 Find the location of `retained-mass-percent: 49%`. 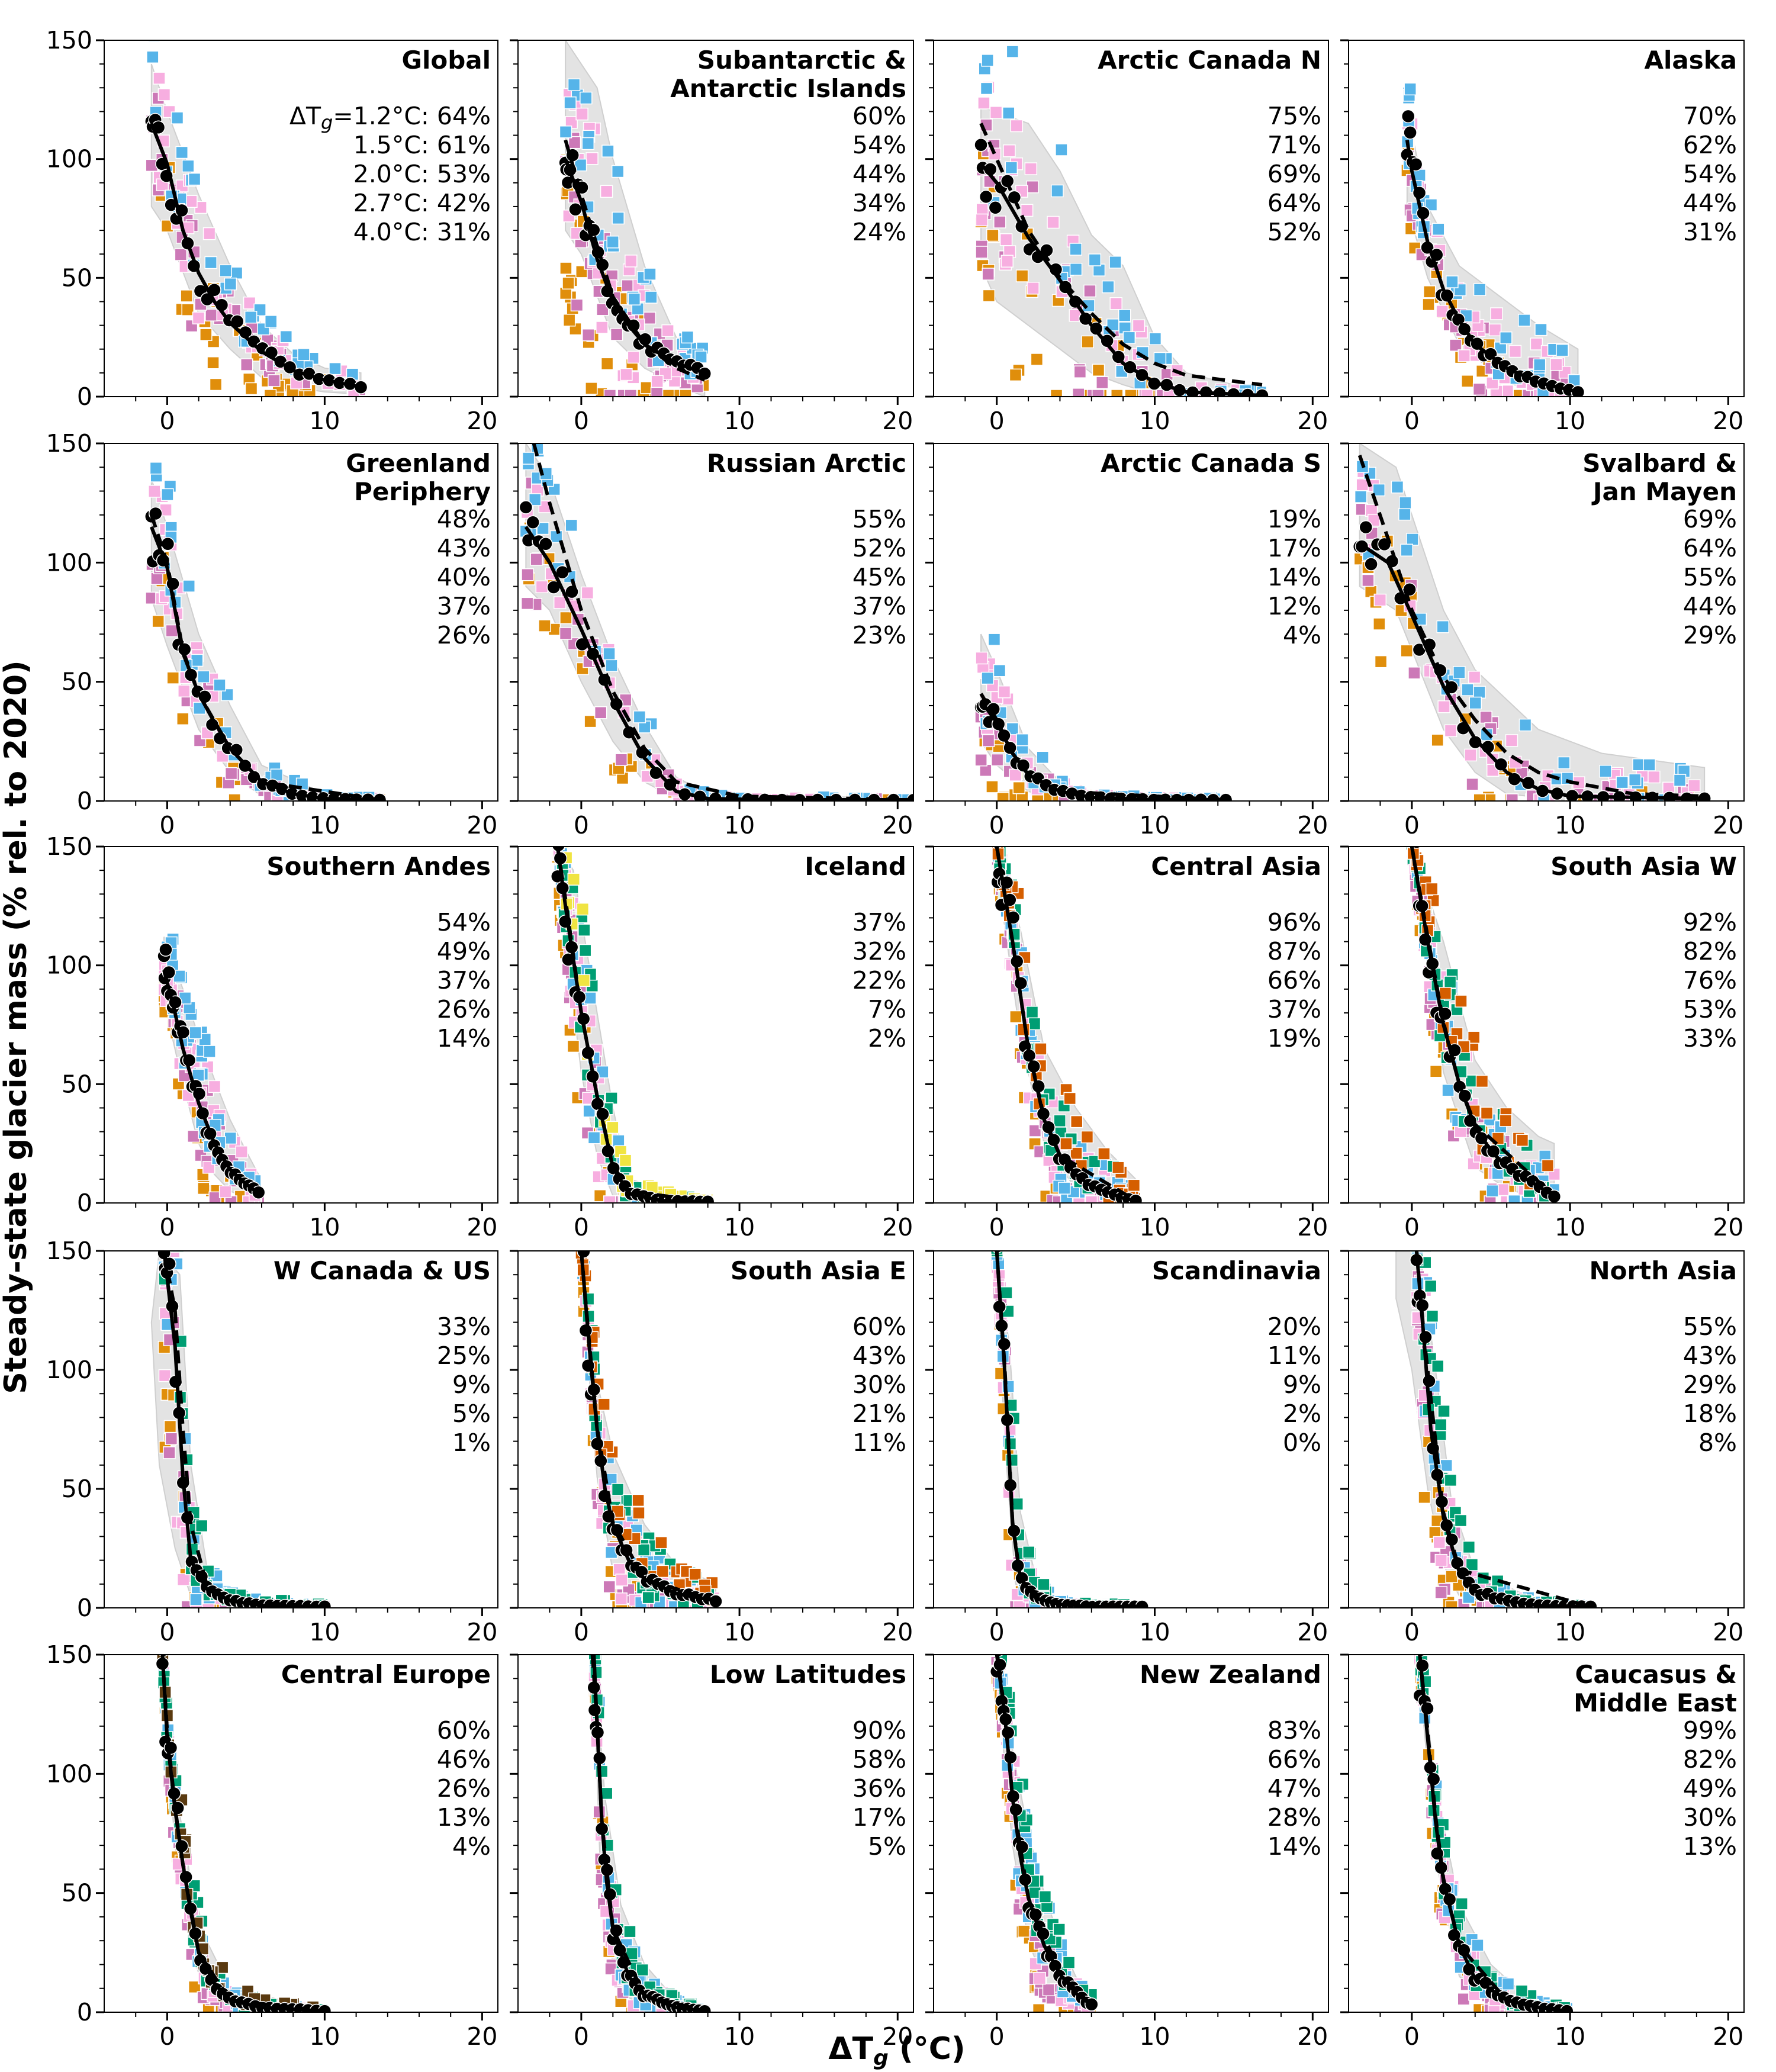

retained-mass-percent: 49% is located at coordinates (464, 951).